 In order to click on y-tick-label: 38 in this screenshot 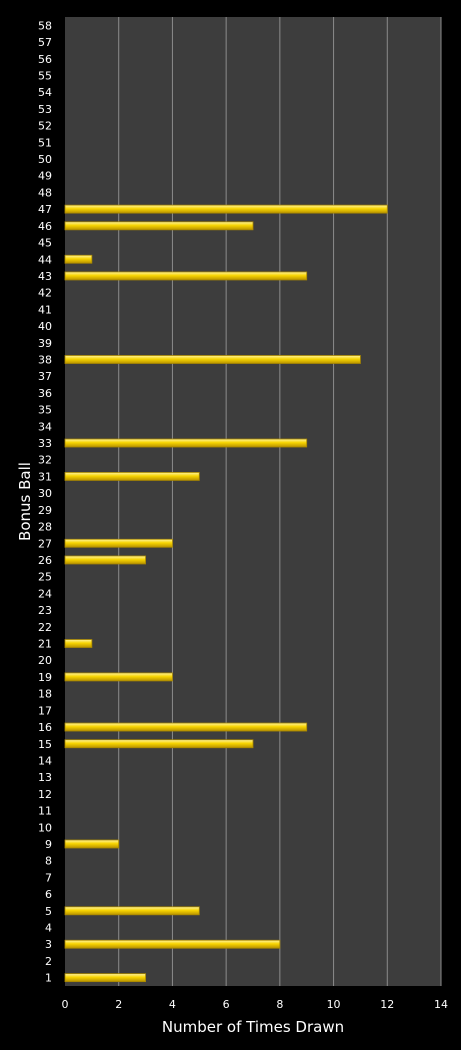, I will do `click(45, 359)`.